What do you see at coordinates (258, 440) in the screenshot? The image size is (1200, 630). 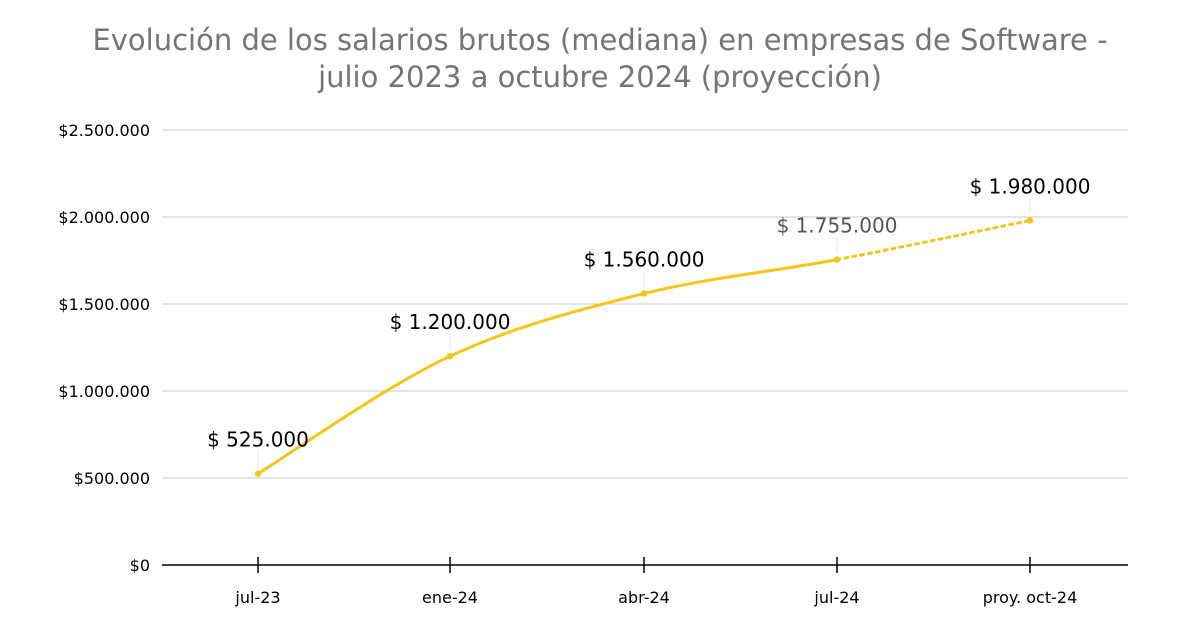 I see `data-label: $ 525.000` at bounding box center [258, 440].